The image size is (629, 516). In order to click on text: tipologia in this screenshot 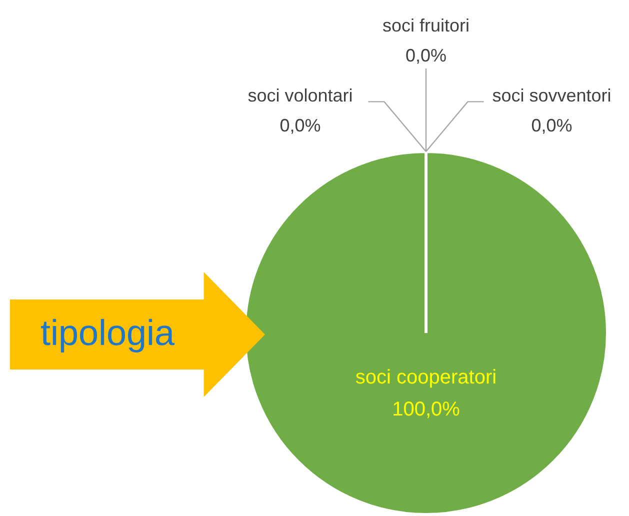, I will do `click(107, 333)`.